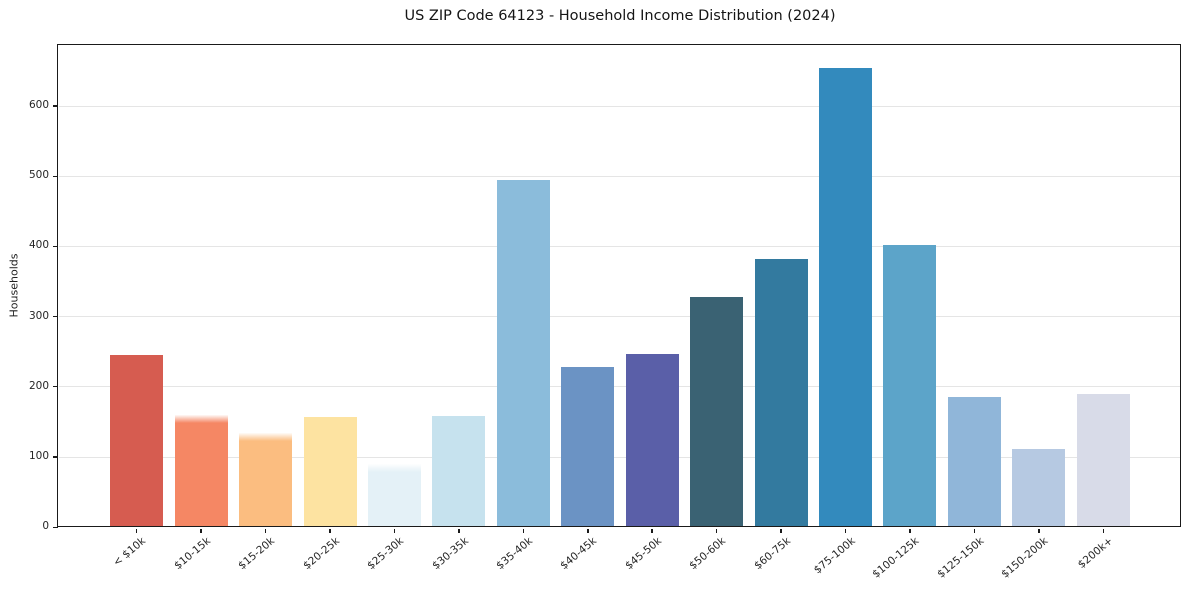 This screenshot has height=590, width=1189. Describe the element at coordinates (896, 558) in the screenshot. I see `x-tick-label: $100-125k` at that location.